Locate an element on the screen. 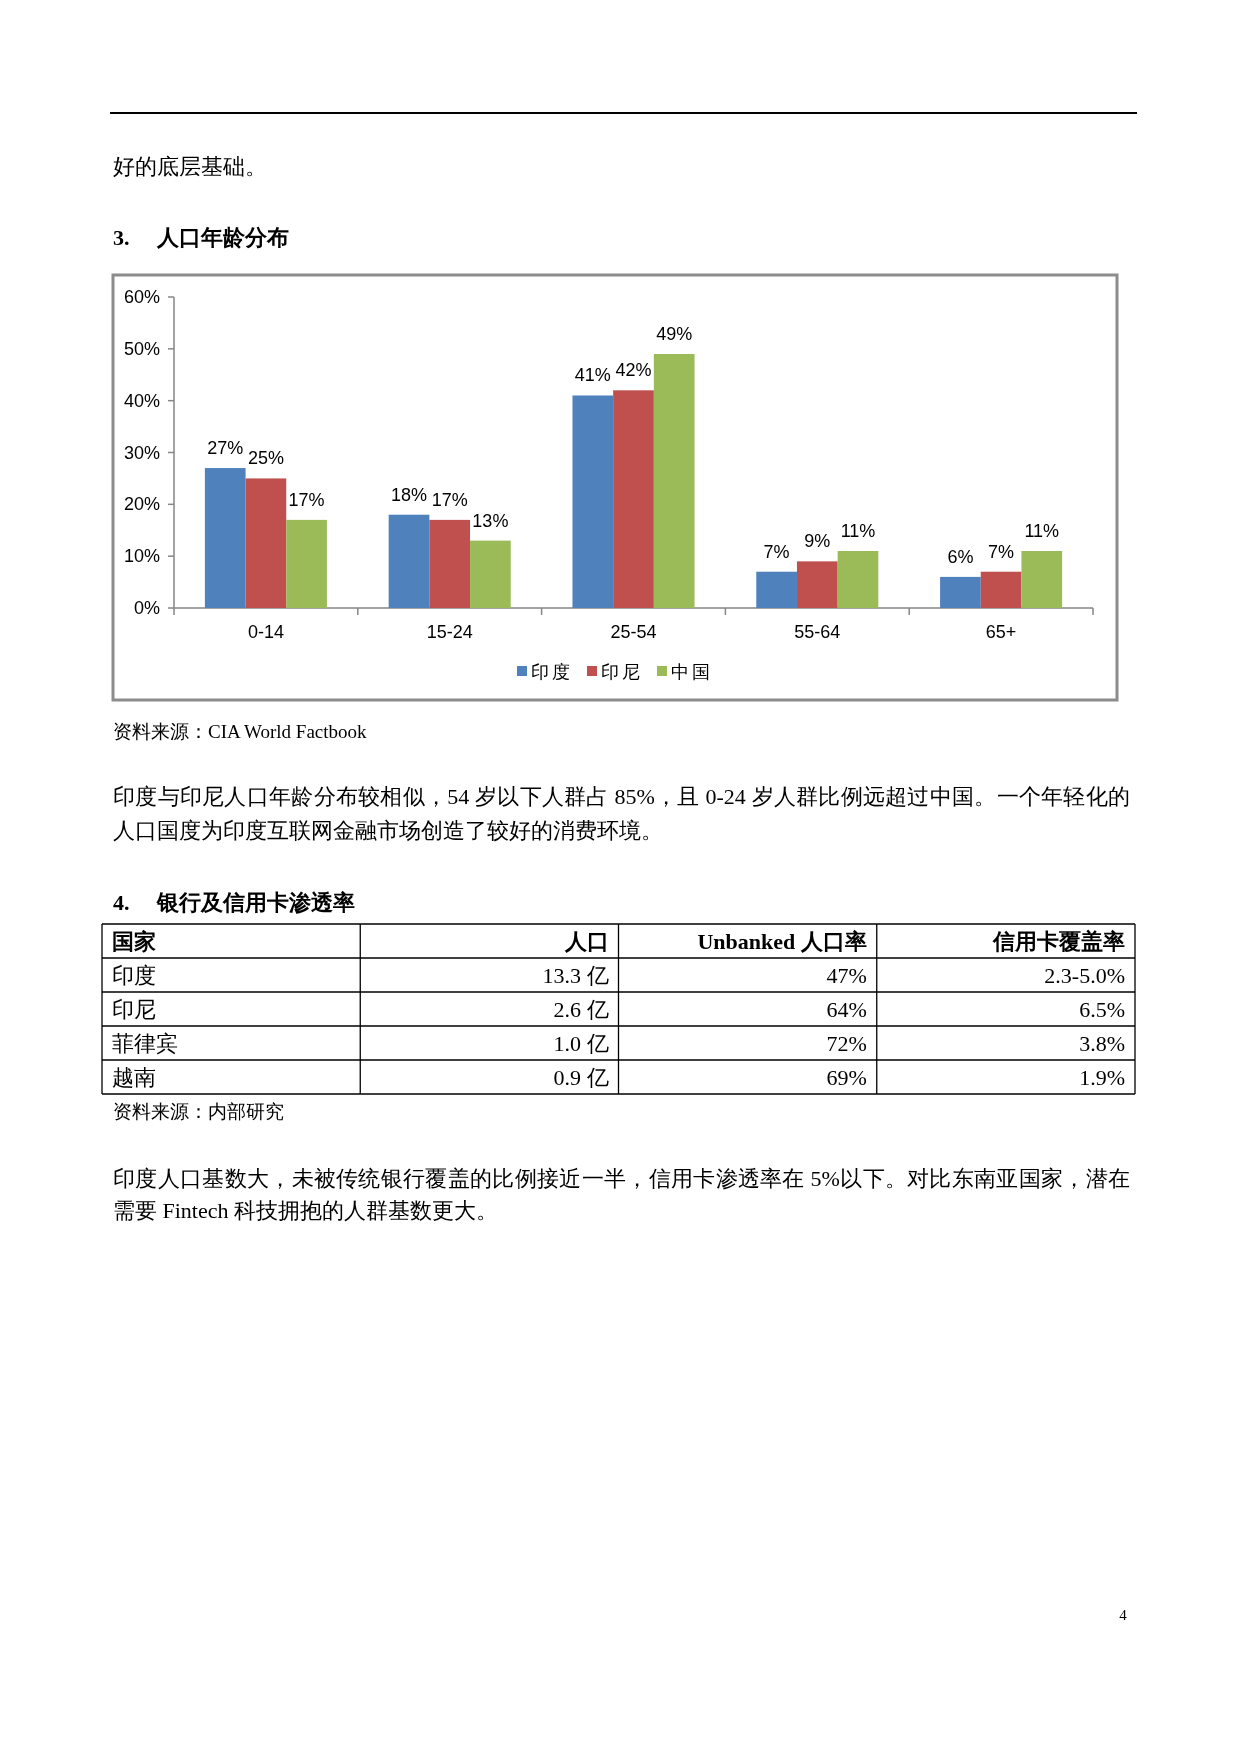 Image resolution: width=1240 pixels, height=1754 pixels. text: 印度人口基数大，未被传统银行覆盖的比例接近一半，信用卡渗透率在 5%以下。对比东南亚国家，潜在需要 Fintech 科技拥抱的人群基数更大。 is located at coordinates (621, 1195).